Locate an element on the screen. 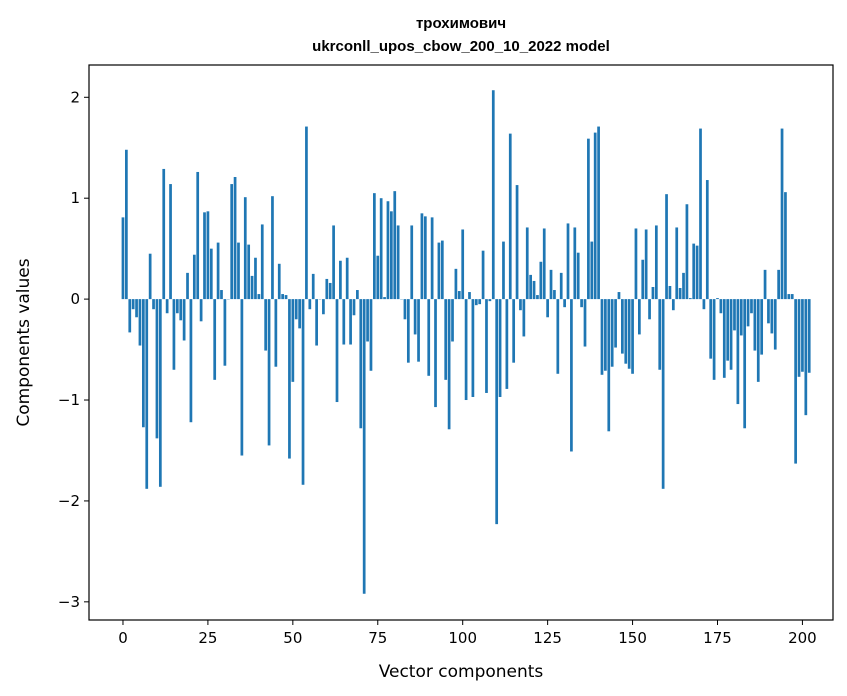  x-tick-label: 0 is located at coordinates (123, 638).